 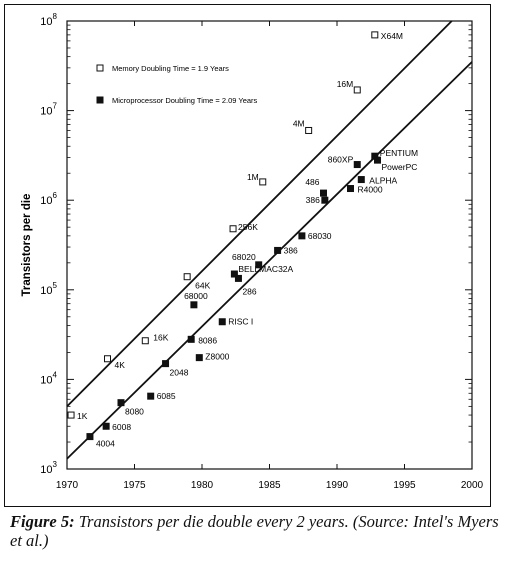 What do you see at coordinates (399, 153) in the screenshot?
I see `microprocessor-point-label: PENTIUM` at bounding box center [399, 153].